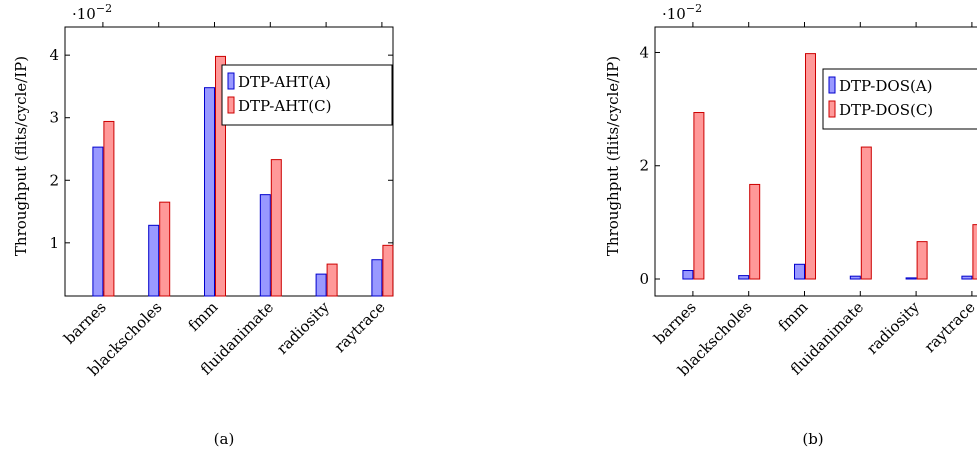  Describe the element at coordinates (284, 106) in the screenshot. I see `legend-entry: DTP-AHT(C)` at that location.